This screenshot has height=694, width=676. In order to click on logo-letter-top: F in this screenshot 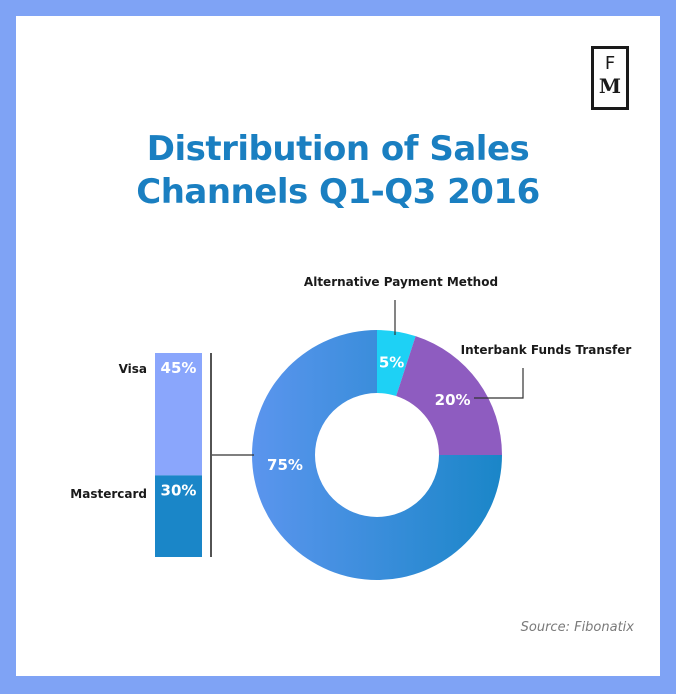, I will do `click(610, 63)`.